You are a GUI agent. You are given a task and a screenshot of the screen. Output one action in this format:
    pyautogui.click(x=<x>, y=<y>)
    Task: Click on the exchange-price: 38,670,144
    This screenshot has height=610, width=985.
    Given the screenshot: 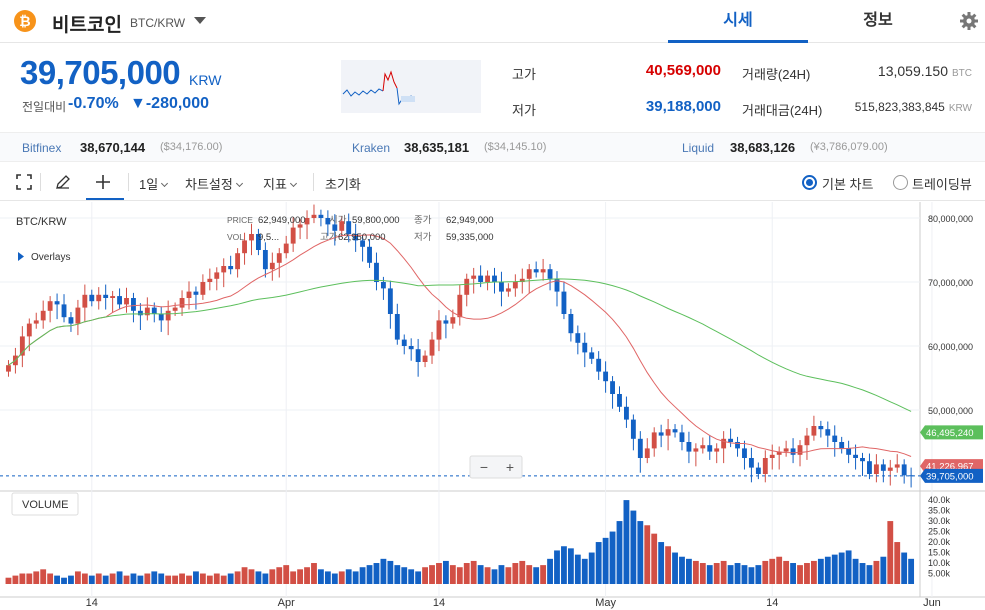 What is the action you would take?
    pyautogui.click(x=113, y=147)
    